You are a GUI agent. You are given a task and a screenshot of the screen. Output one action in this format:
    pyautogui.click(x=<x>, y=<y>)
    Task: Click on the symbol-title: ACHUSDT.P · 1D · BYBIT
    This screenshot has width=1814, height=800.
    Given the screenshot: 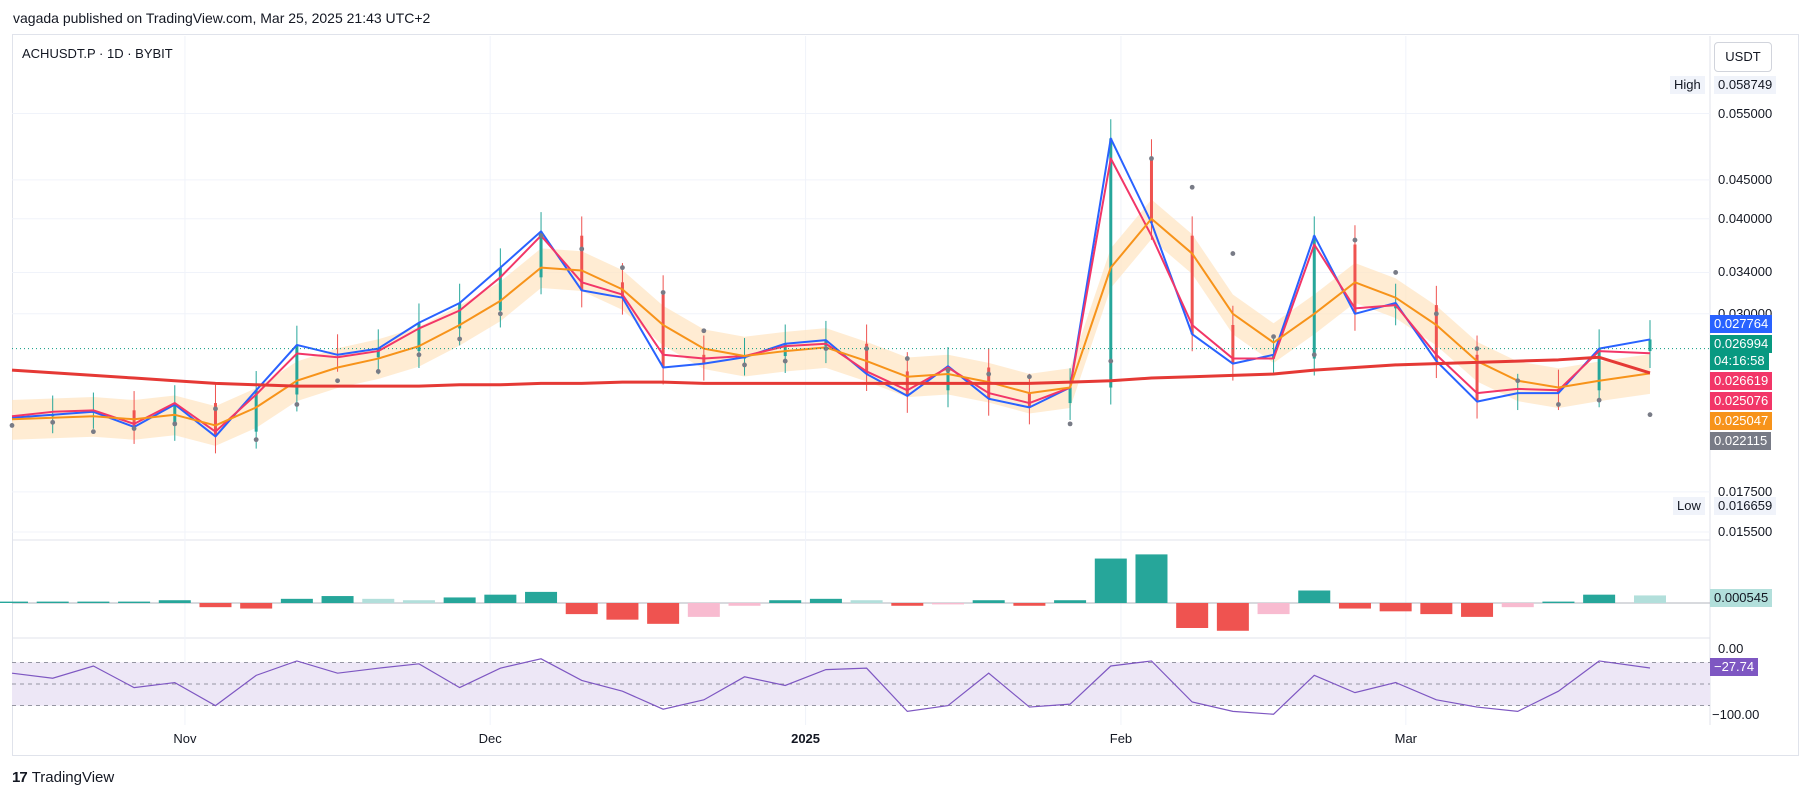 What is the action you would take?
    pyautogui.click(x=97, y=53)
    